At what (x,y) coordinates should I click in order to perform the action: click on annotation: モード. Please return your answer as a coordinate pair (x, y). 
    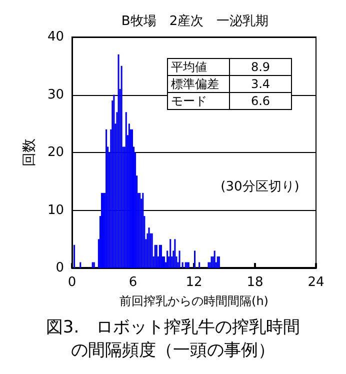
    Looking at the image, I should click on (199, 101).